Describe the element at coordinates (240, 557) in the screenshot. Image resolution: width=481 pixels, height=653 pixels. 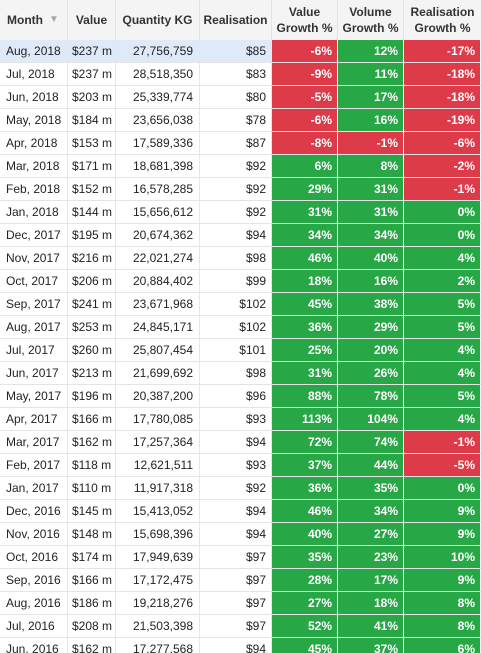
I see `table-row: Oct, 2016 $174 m 17,949,639 $97 35% 23% 10%` at that location.